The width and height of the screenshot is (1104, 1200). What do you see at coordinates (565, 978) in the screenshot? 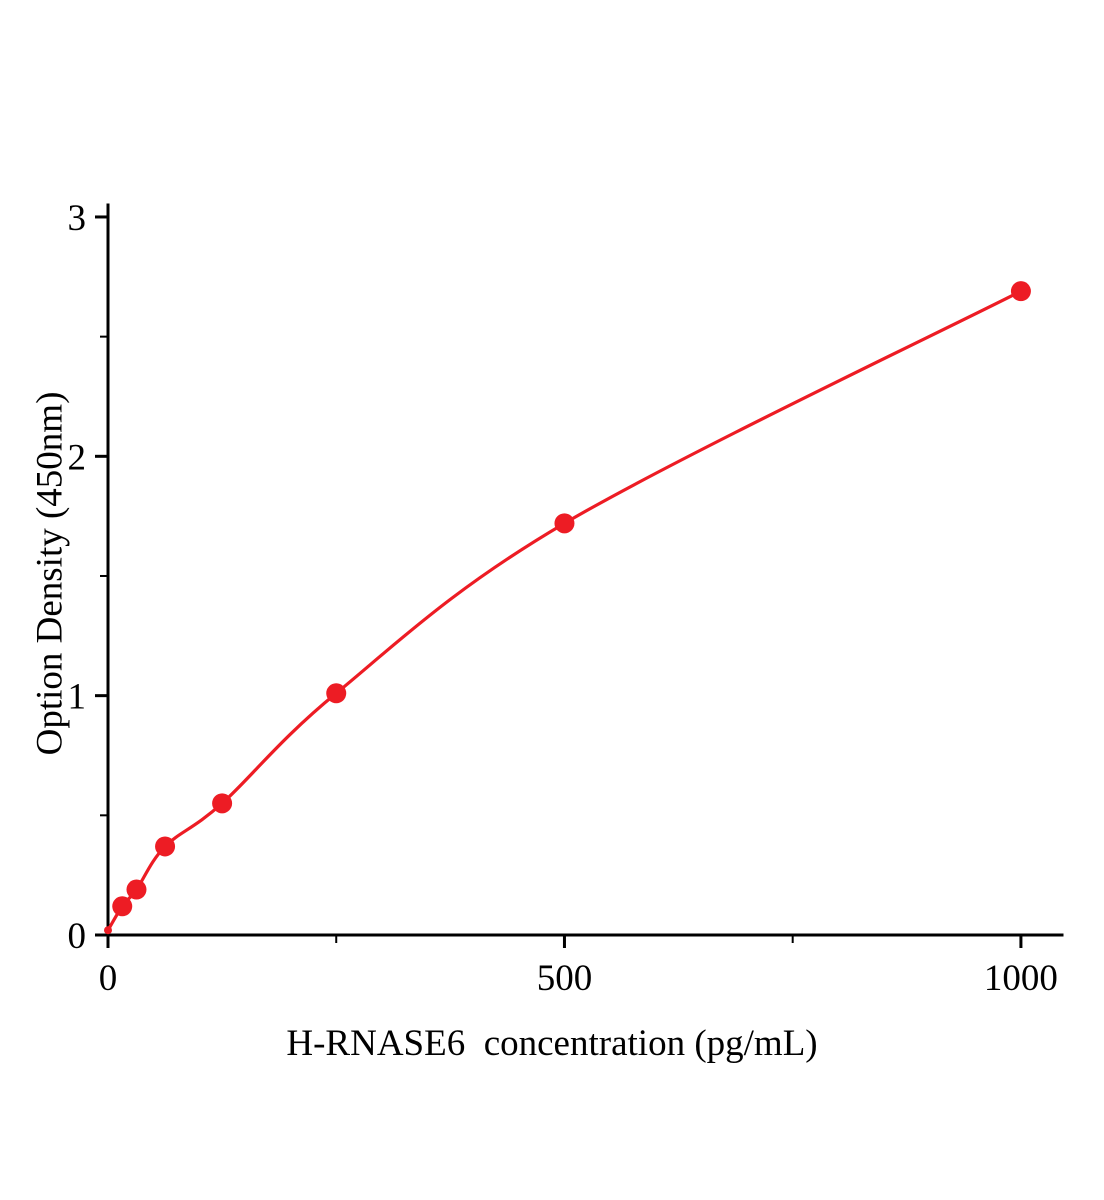
I see `x-tick-label: 500` at bounding box center [565, 978].